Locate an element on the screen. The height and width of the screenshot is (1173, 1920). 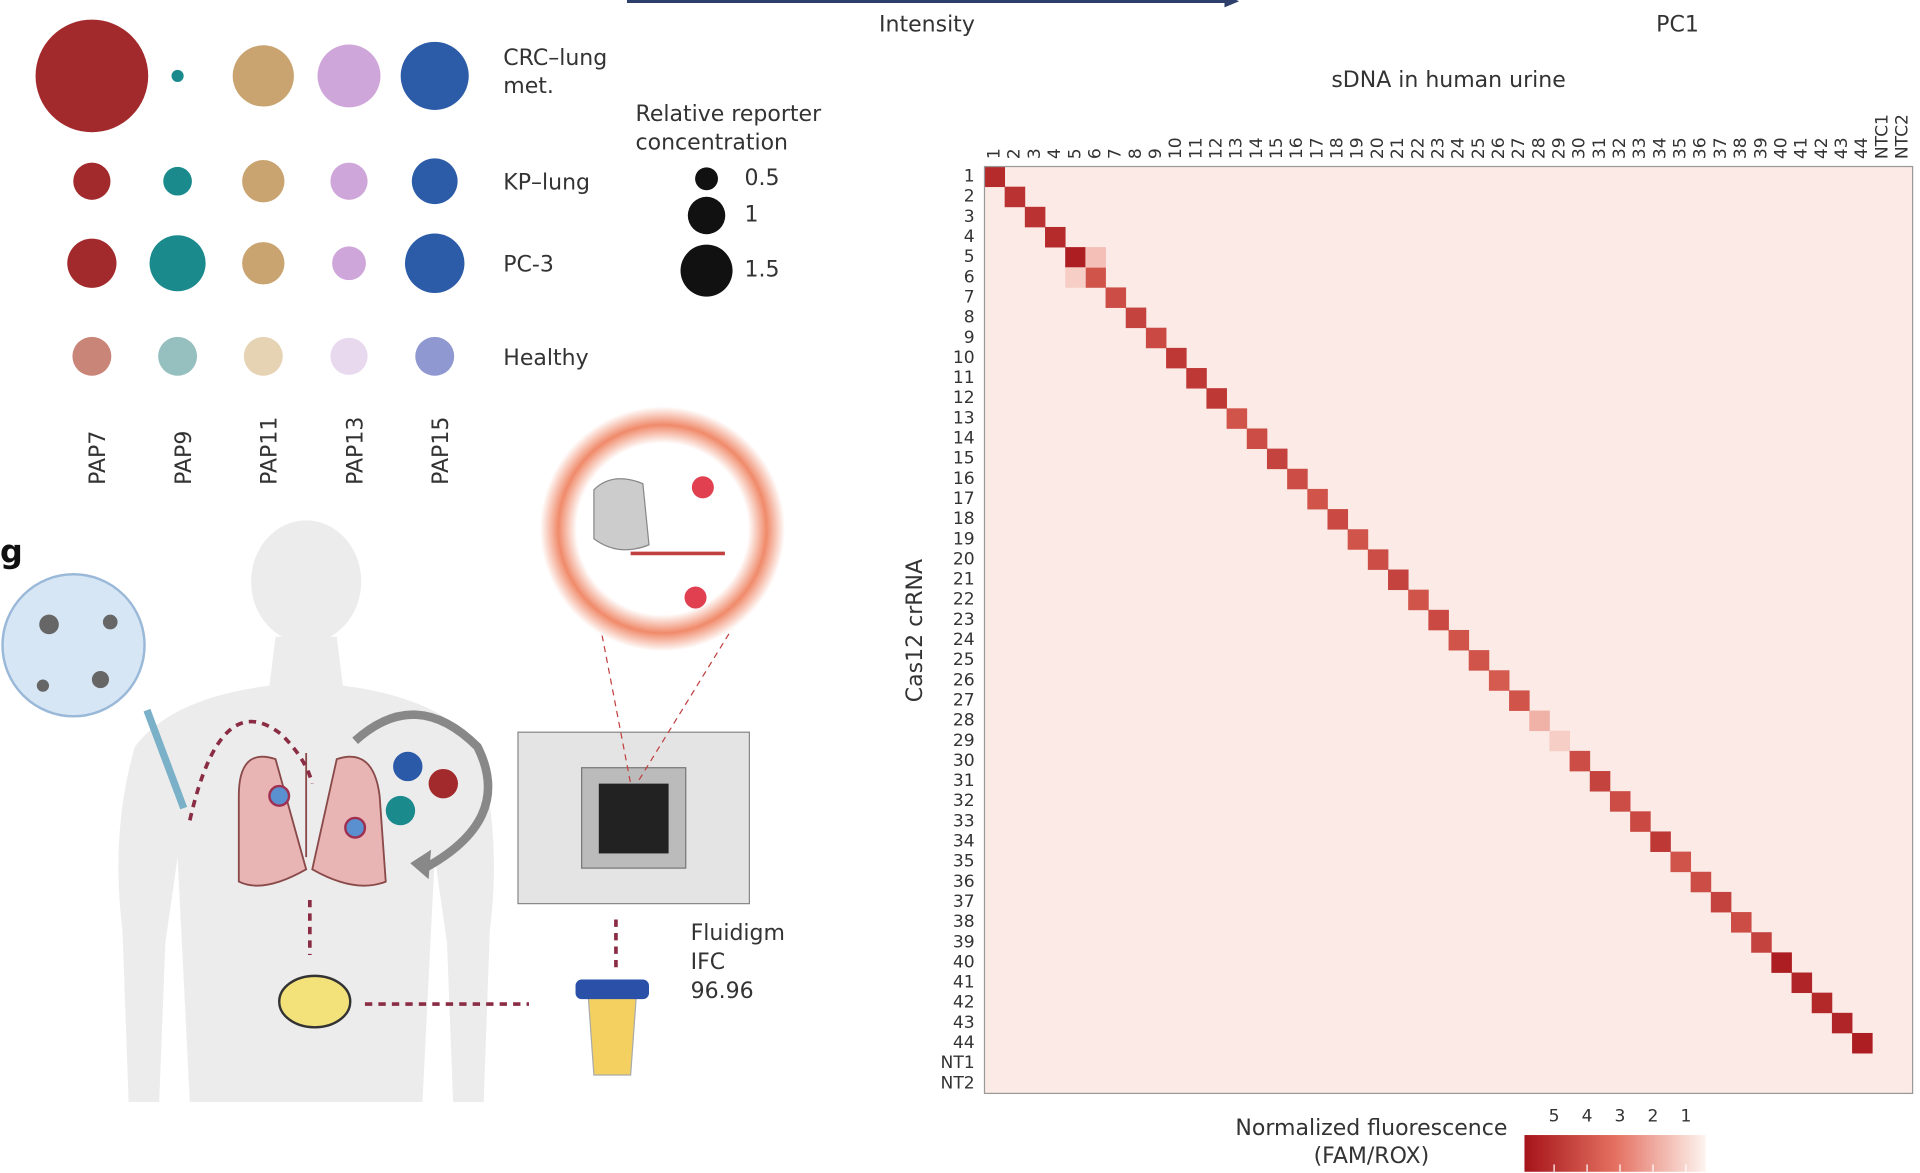
zoom-line is located at coordinates (615, 704).